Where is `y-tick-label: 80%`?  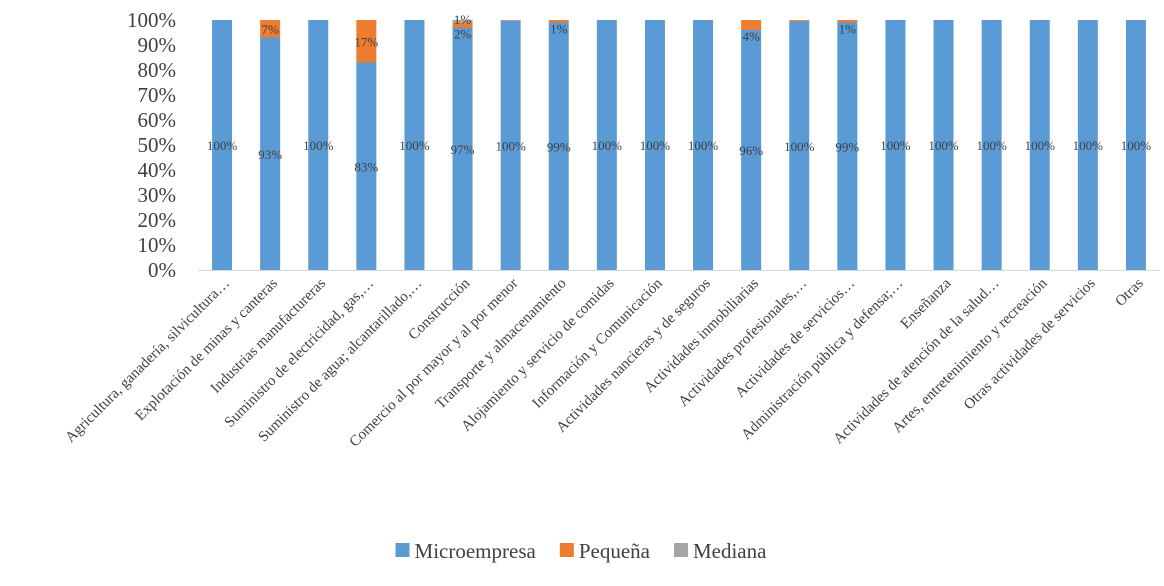
y-tick-label: 80% is located at coordinates (157, 70).